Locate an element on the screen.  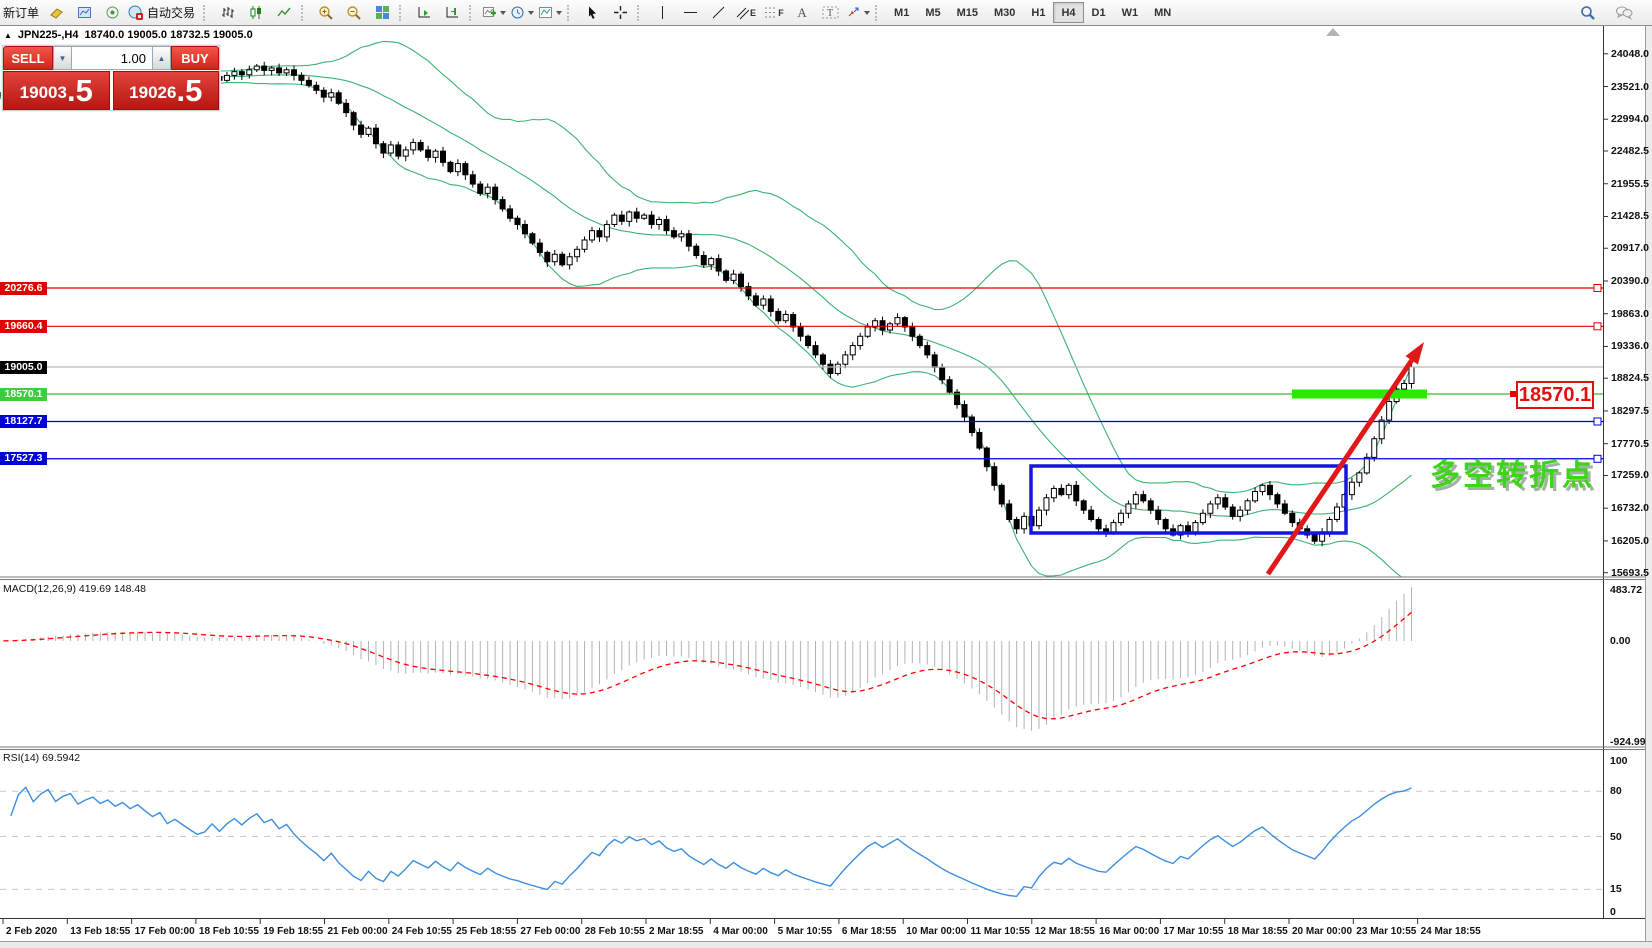
autotrading-button: 自动交易 is located at coordinates (163, 13).